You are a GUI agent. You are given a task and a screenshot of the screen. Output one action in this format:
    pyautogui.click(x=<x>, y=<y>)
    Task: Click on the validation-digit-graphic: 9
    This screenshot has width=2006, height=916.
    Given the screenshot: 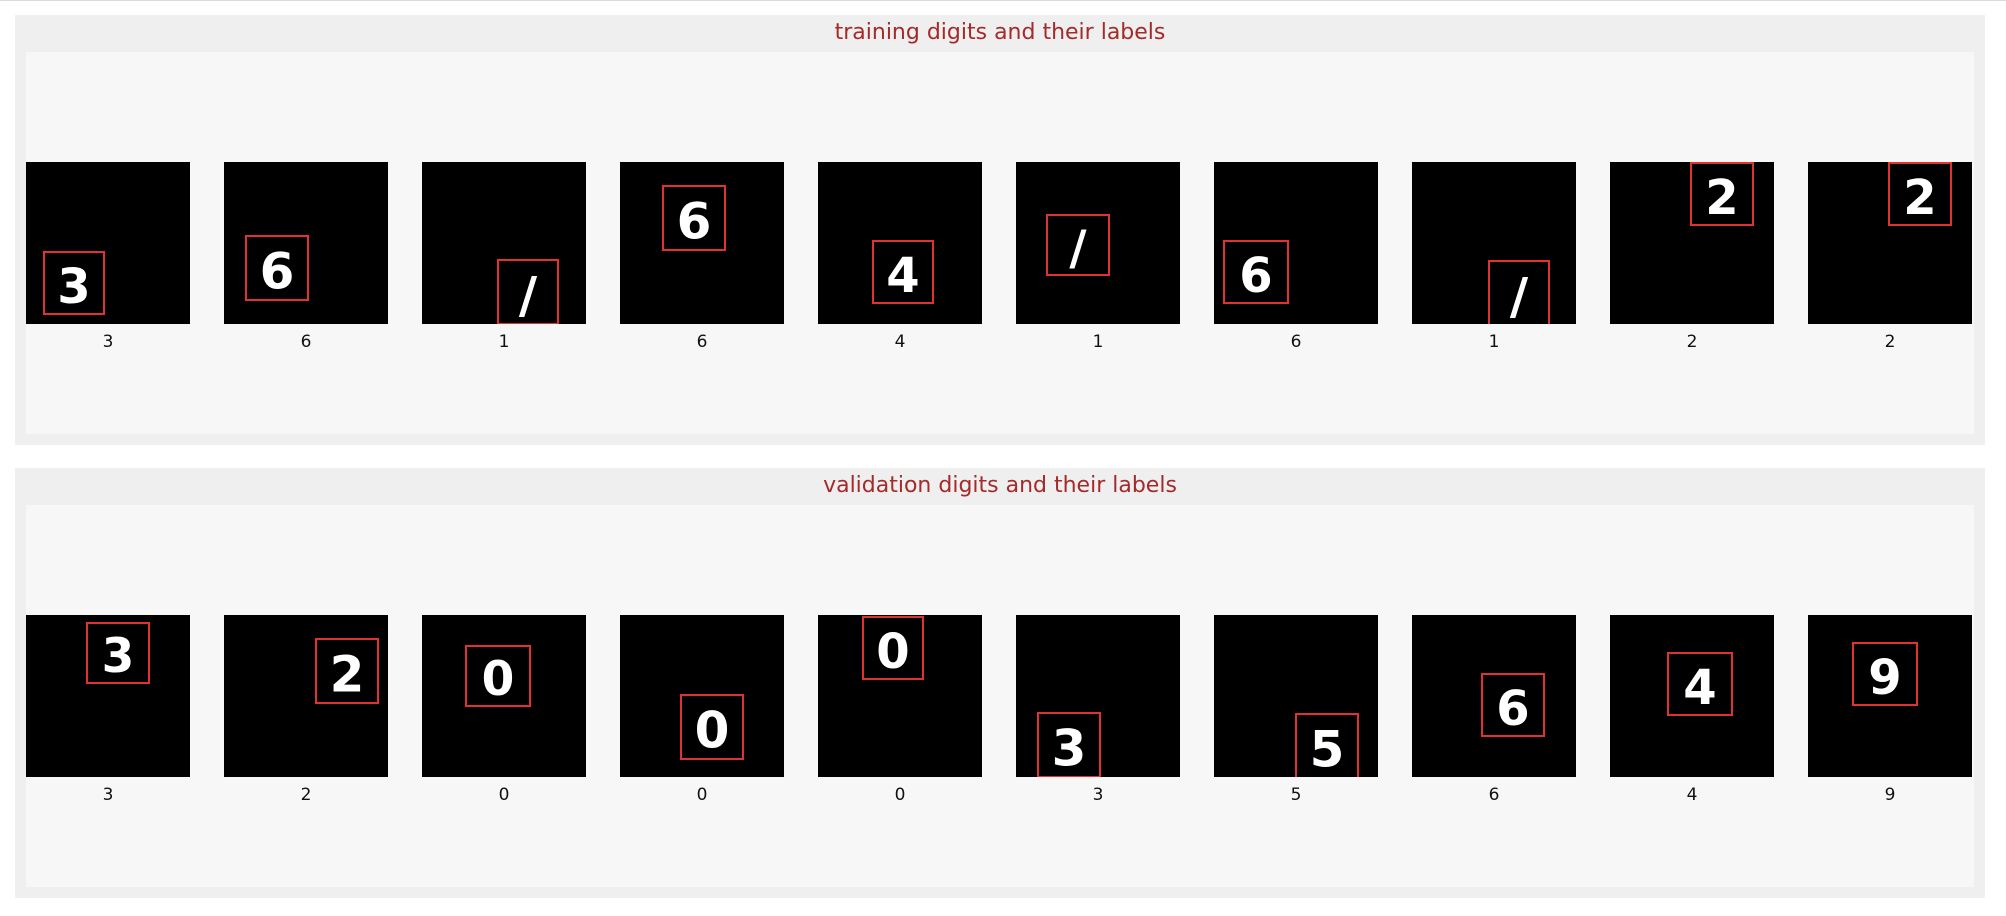 What is the action you would take?
    pyautogui.click(x=1885, y=674)
    